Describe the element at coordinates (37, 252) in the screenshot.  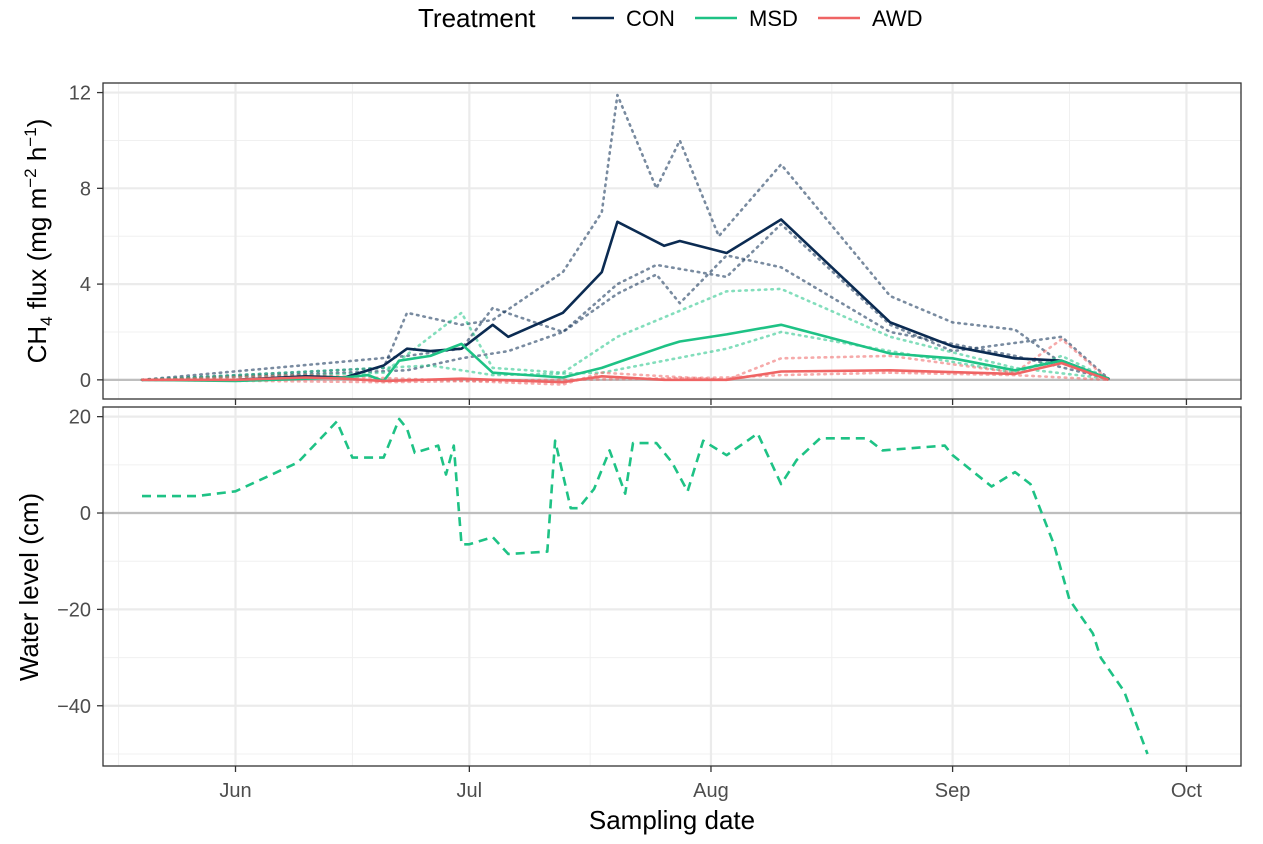
I see `ylabel-part: flux (mg m` at that location.